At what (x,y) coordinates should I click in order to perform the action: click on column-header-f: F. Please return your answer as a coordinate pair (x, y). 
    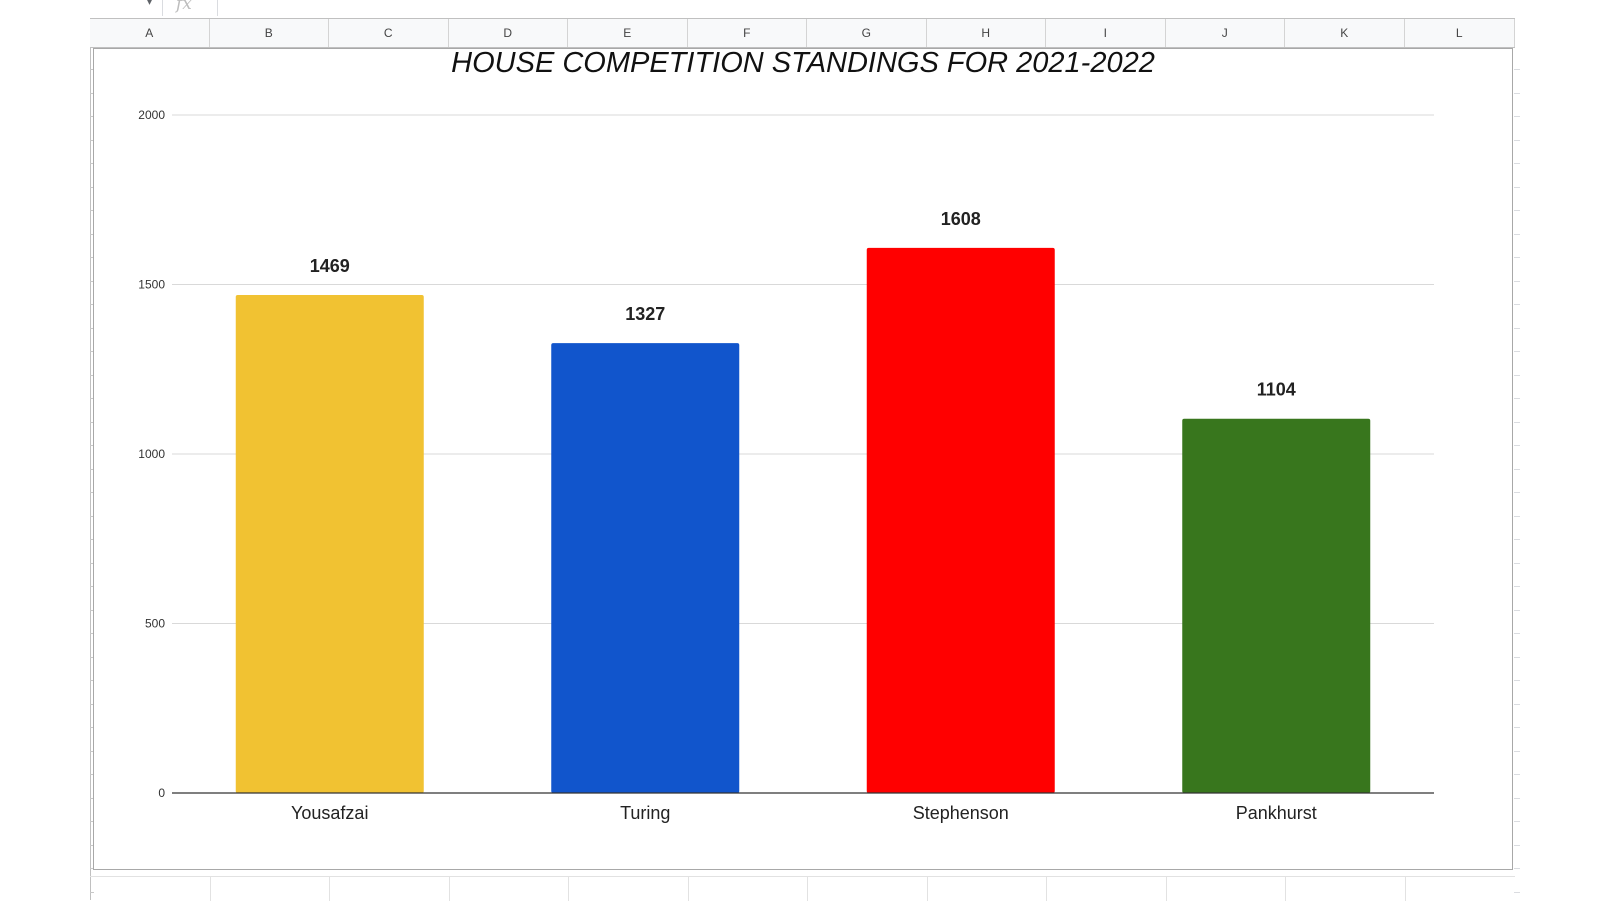
    Looking at the image, I should click on (747, 33).